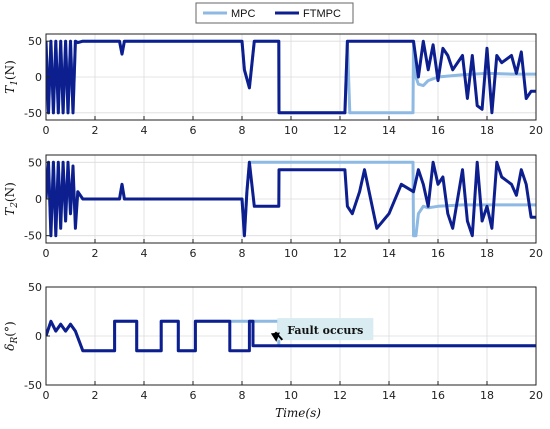 This screenshot has width=550, height=429. What do you see at coordinates (274, 13) in the screenshot?
I see `legend: MPC FTMPC` at bounding box center [274, 13].